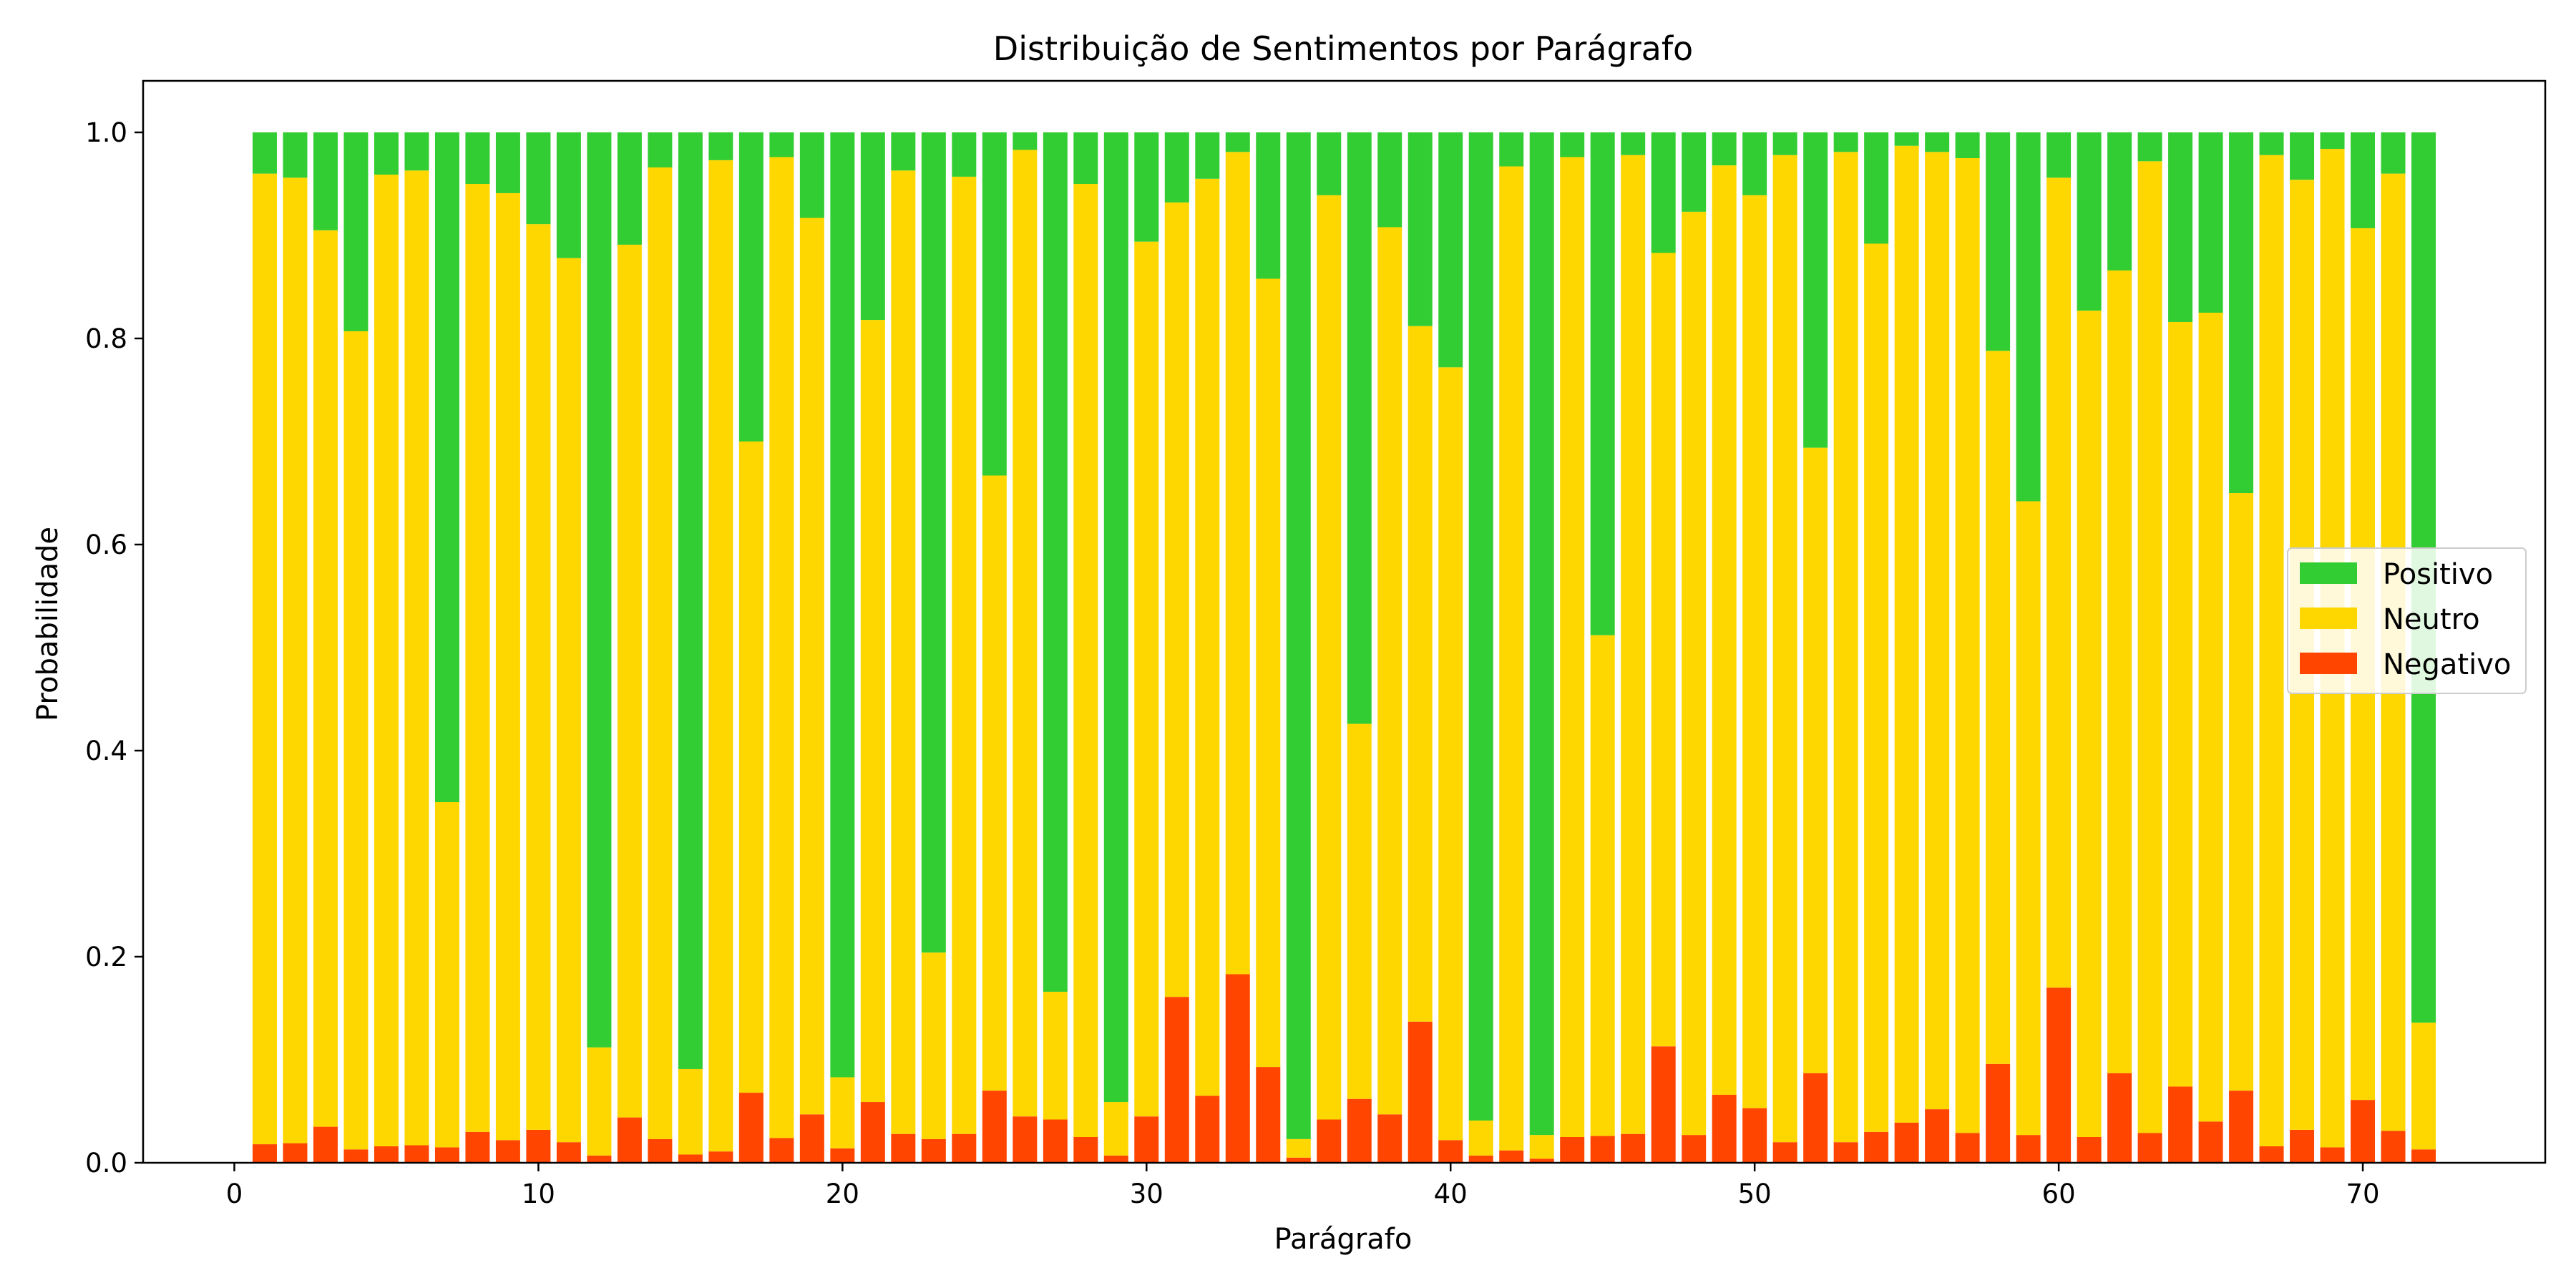  I want to click on y-tick-label: 0.4, so click(106, 751).